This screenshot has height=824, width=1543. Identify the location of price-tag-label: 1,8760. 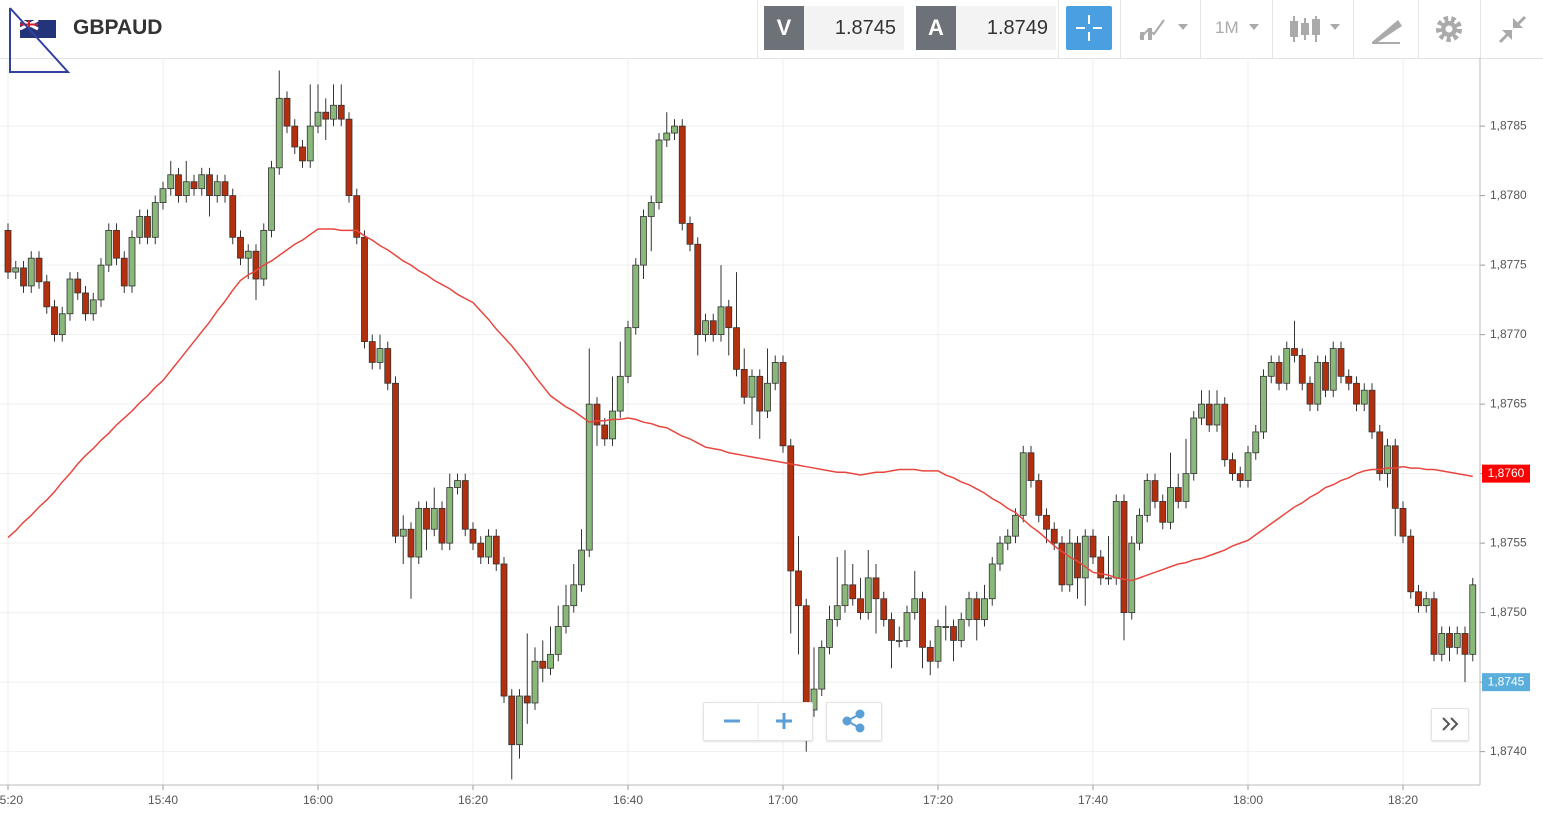
(1506, 473).